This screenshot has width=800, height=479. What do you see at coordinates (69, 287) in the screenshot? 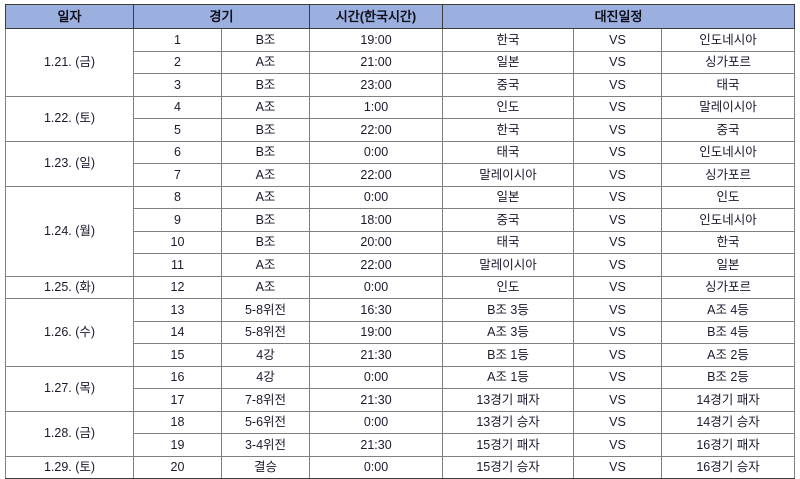
I see `cell-date: 1.25. (화)` at bounding box center [69, 287].